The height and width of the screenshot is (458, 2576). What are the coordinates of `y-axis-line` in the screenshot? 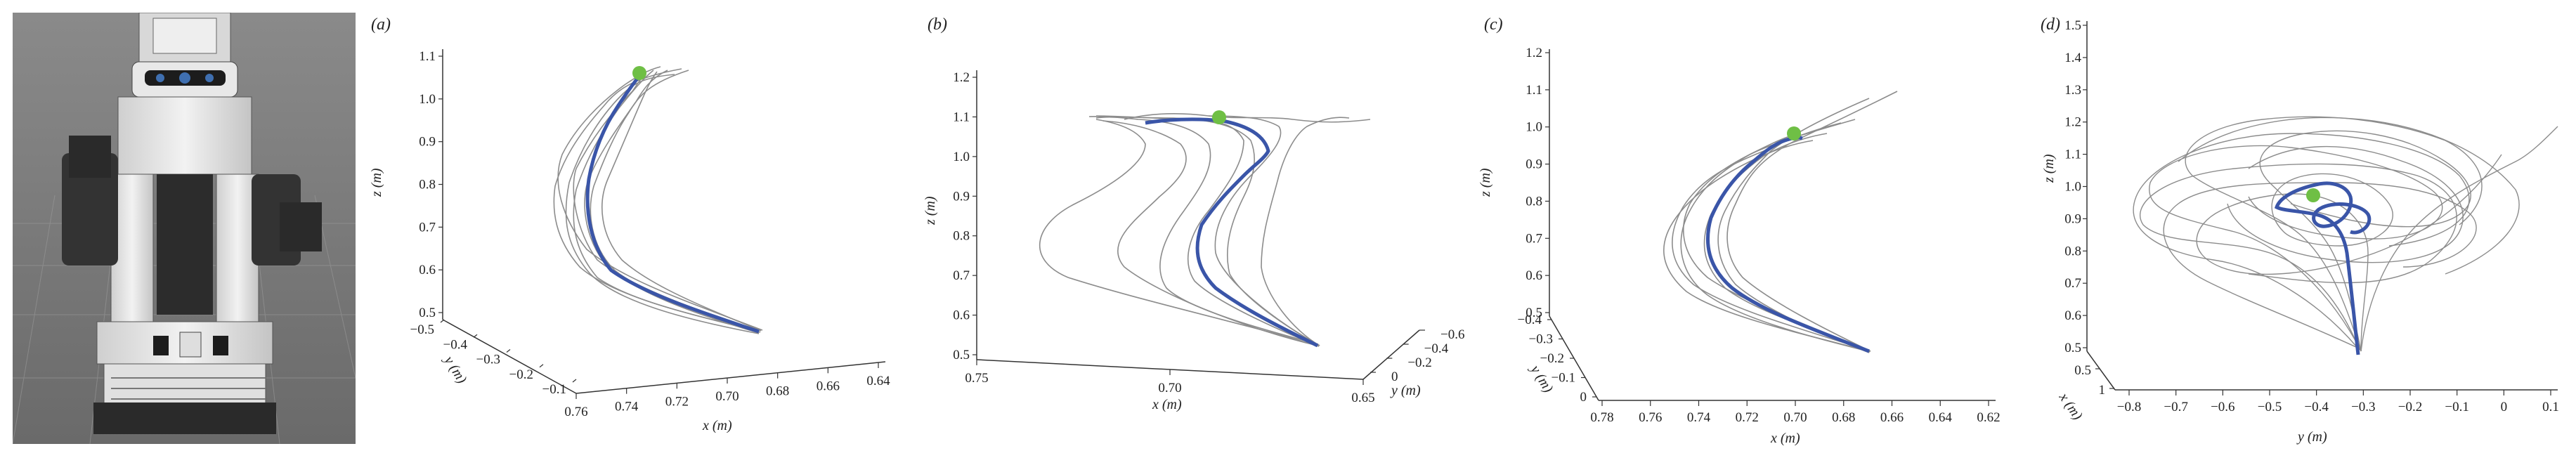 It's located at (509, 357).